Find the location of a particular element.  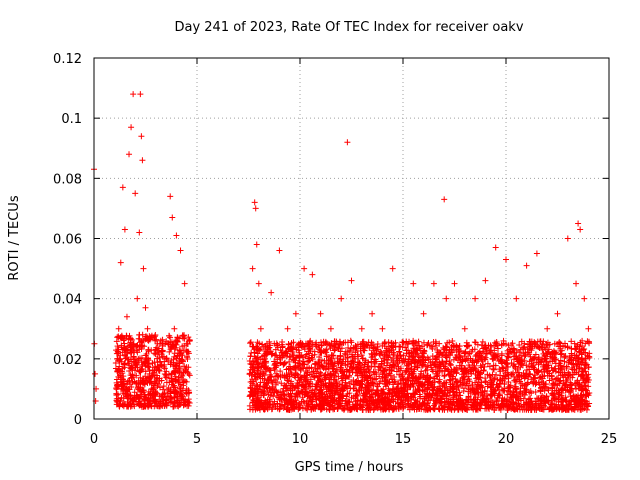

y-tick-label: 0.02 is located at coordinates (67, 360).